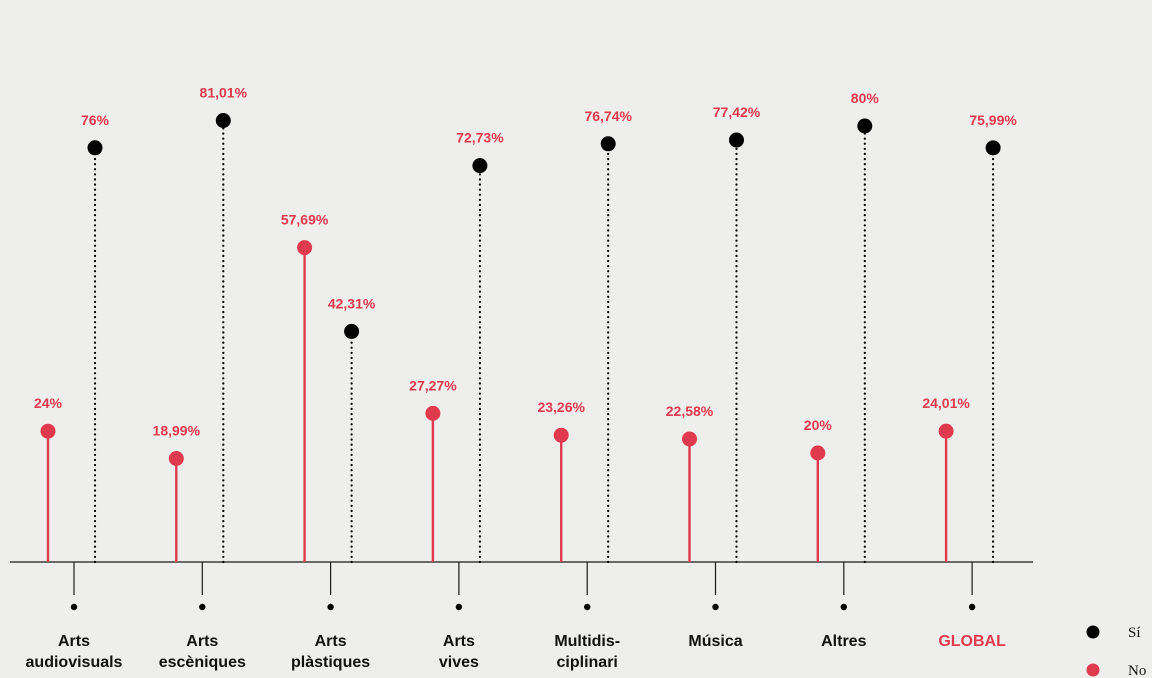  Describe the element at coordinates (946, 403) in the screenshot. I see `data-label: 24,01%` at that location.